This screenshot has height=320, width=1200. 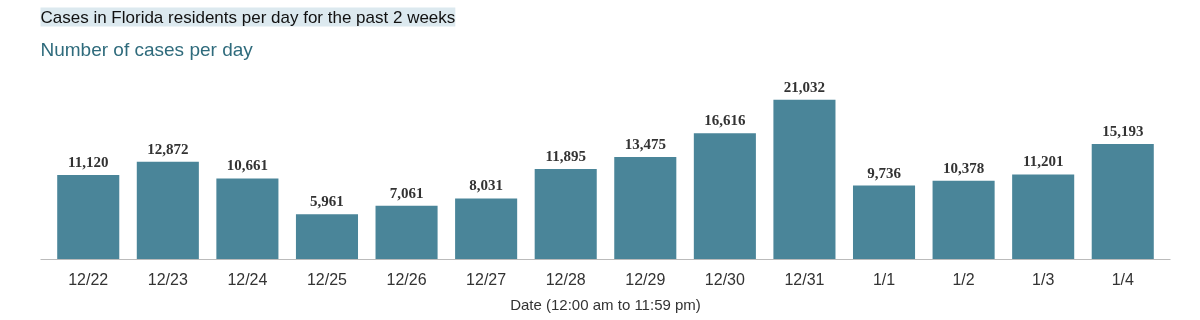 What do you see at coordinates (804, 279) in the screenshot?
I see `x-tick-label: 12/31` at bounding box center [804, 279].